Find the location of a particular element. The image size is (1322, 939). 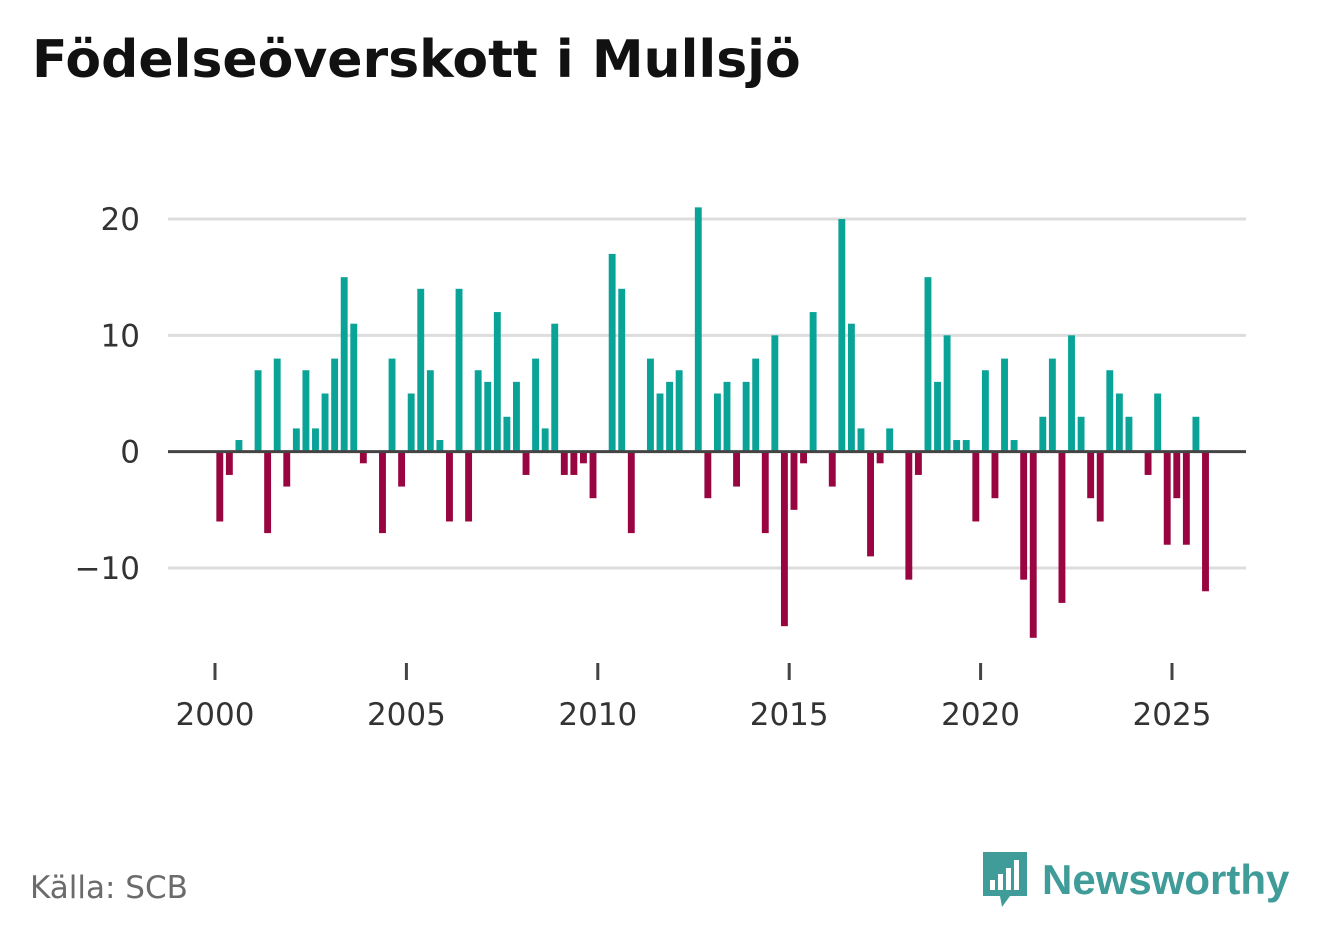

y-tick-label: 0 is located at coordinates (130, 453).